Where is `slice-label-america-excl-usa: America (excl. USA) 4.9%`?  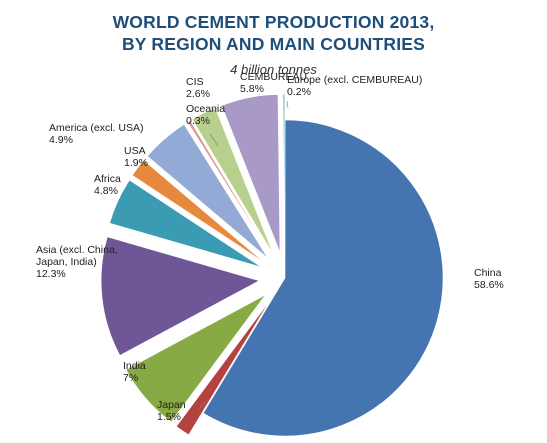 slice-label-america-excl-usa: America (excl. USA) 4.9% is located at coordinates (96, 134).